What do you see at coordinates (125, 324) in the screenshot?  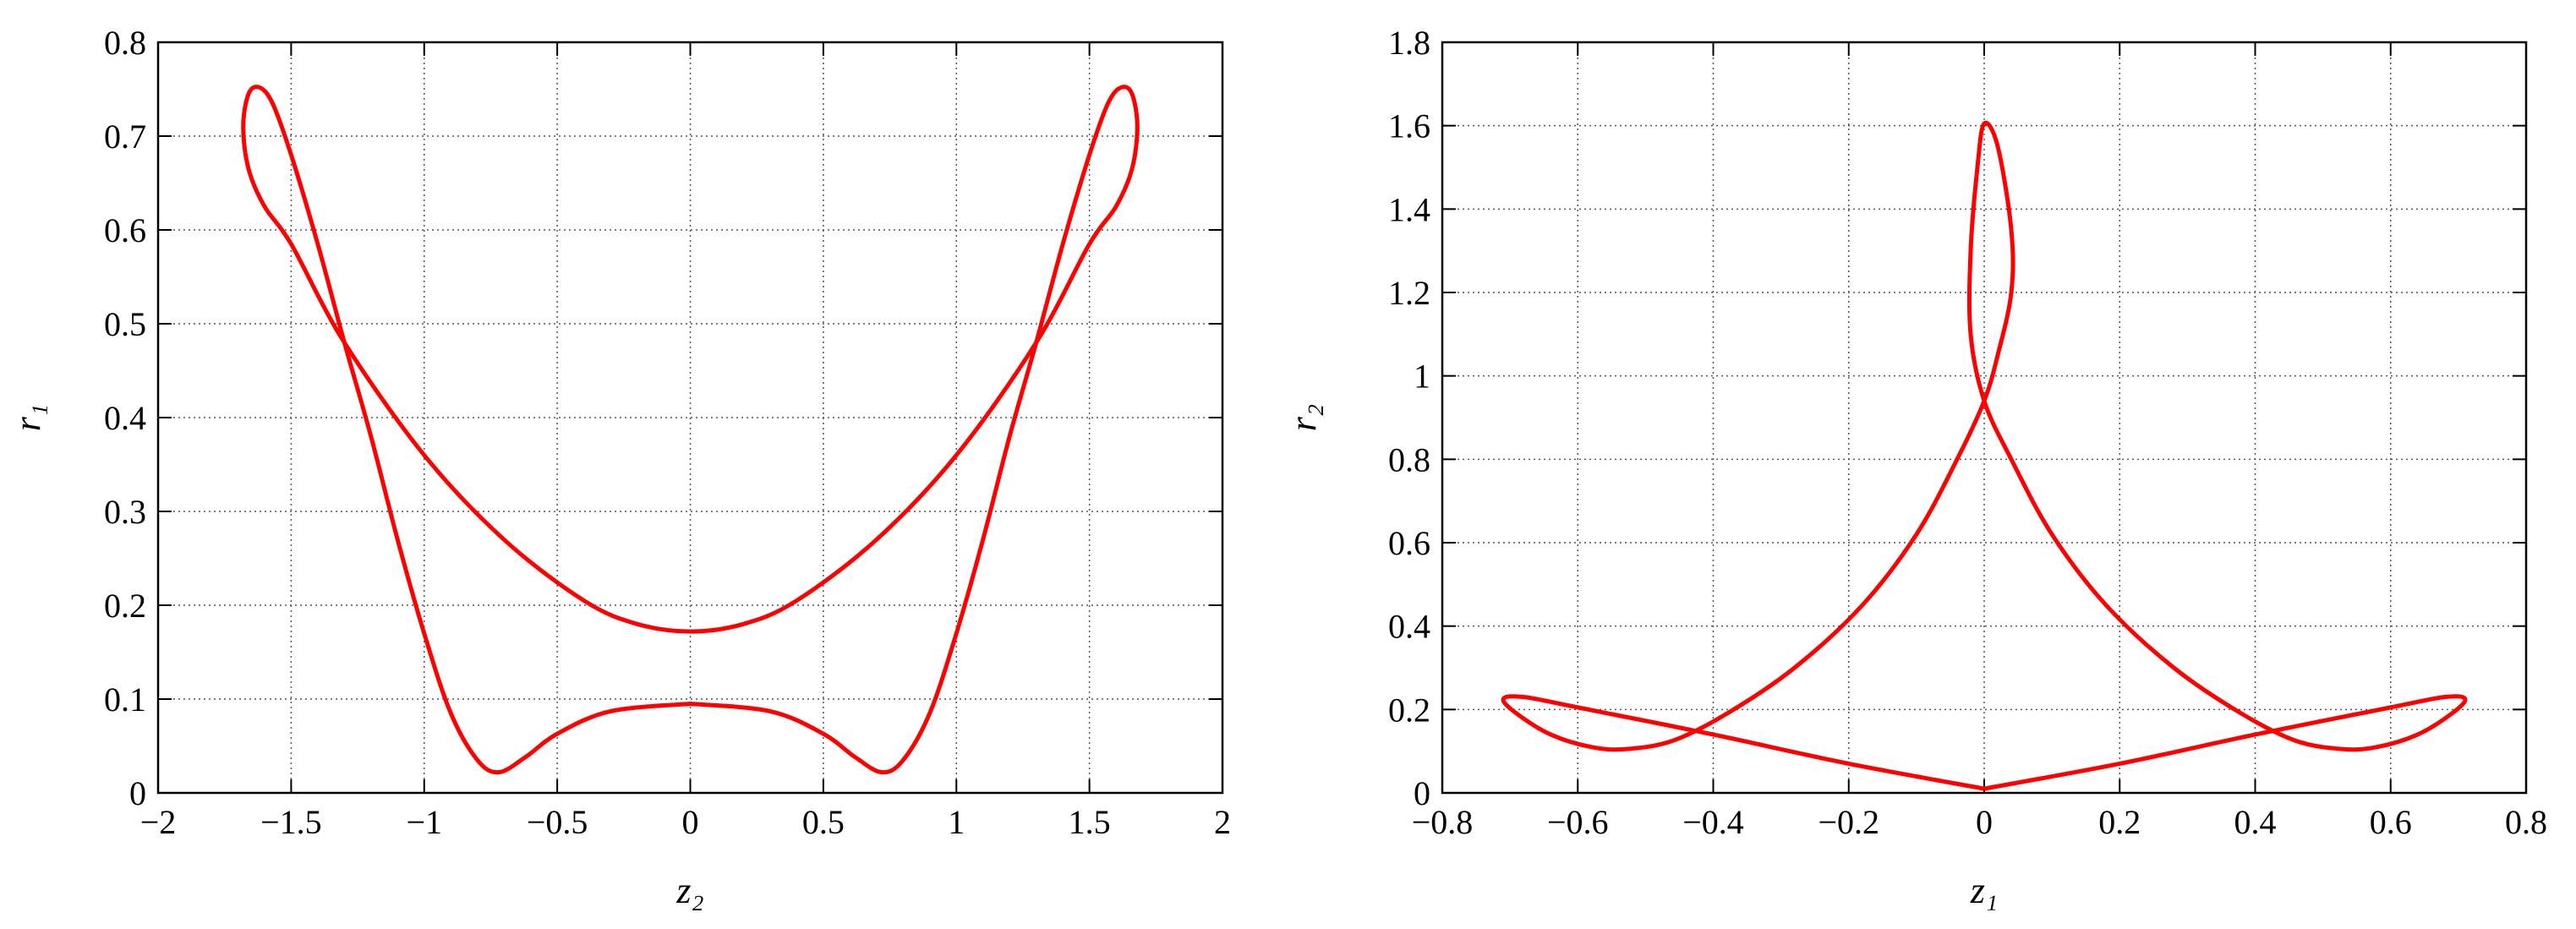 I see `y-tick-label: 0.5` at bounding box center [125, 324].